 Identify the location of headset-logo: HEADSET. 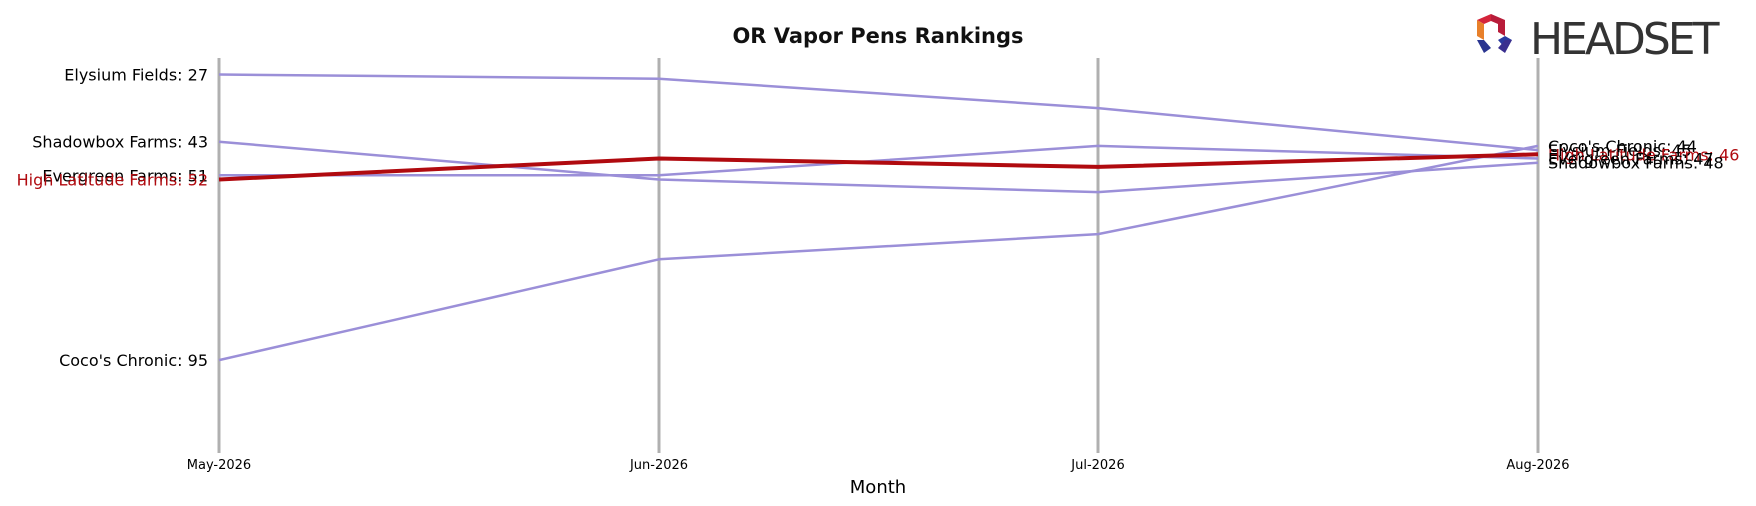
(1600, 39).